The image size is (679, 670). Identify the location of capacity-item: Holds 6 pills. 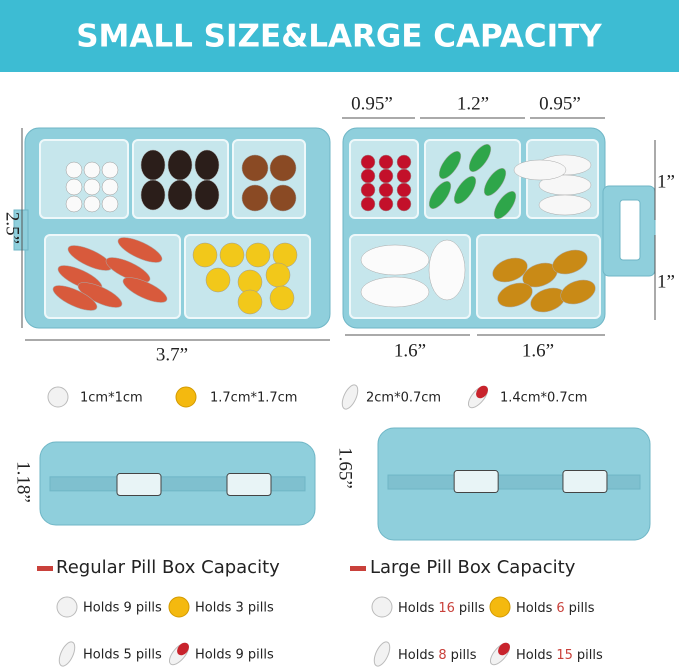
(555, 608).